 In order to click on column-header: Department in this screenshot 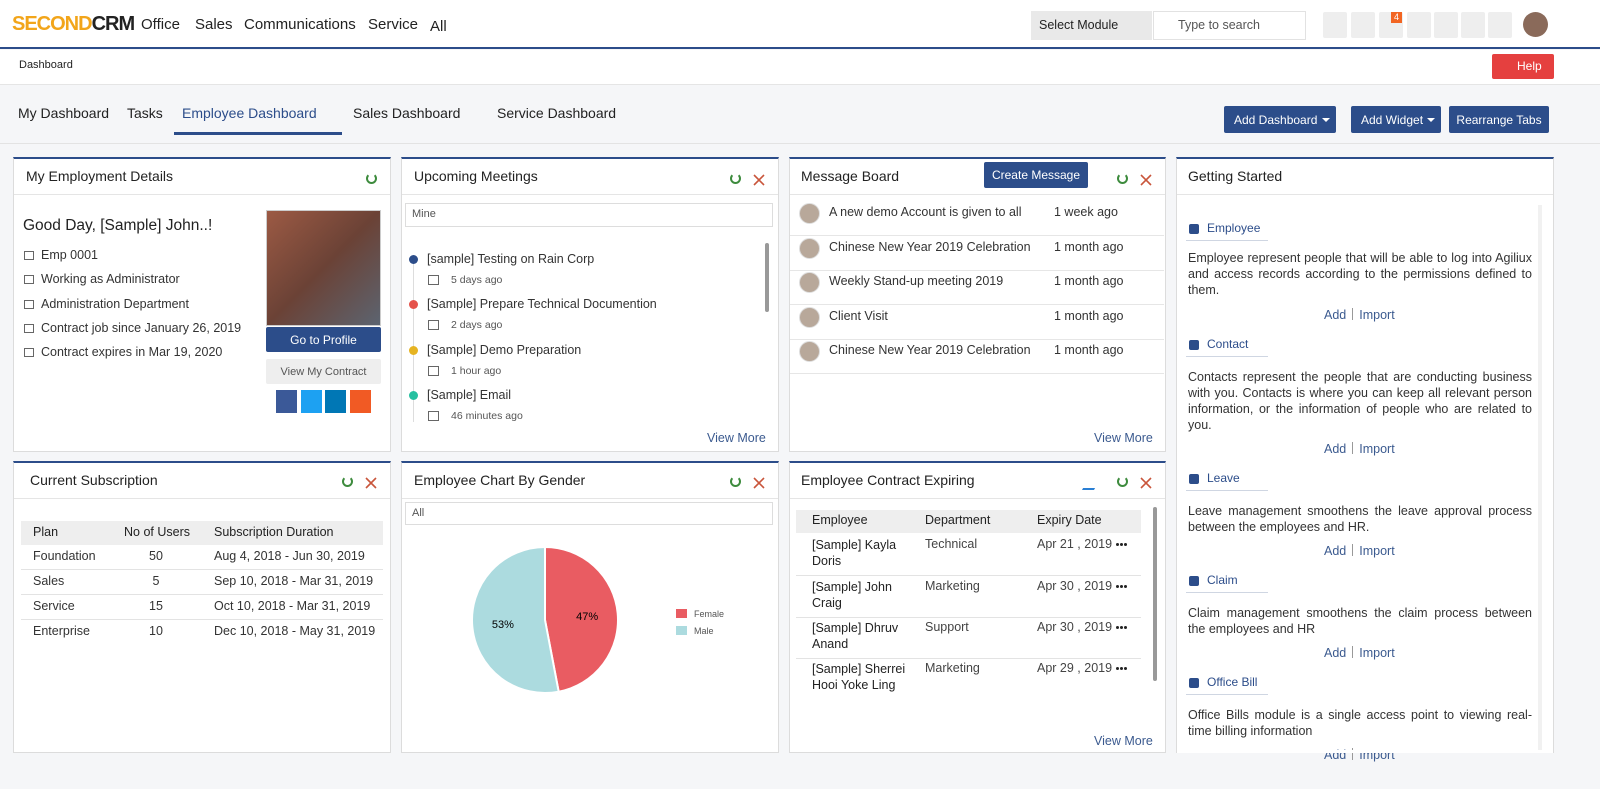, I will do `click(958, 520)`.